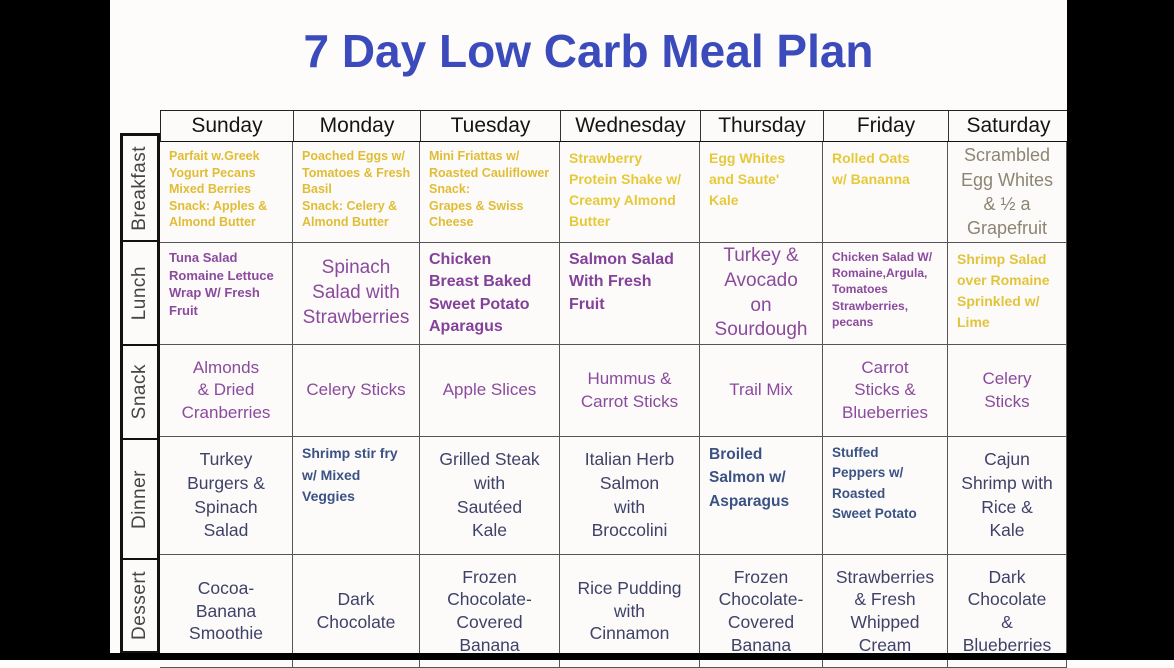 Image resolution: width=1174 pixels, height=668 pixels. Describe the element at coordinates (55, 330) in the screenshot. I see `letterbox-left` at that location.